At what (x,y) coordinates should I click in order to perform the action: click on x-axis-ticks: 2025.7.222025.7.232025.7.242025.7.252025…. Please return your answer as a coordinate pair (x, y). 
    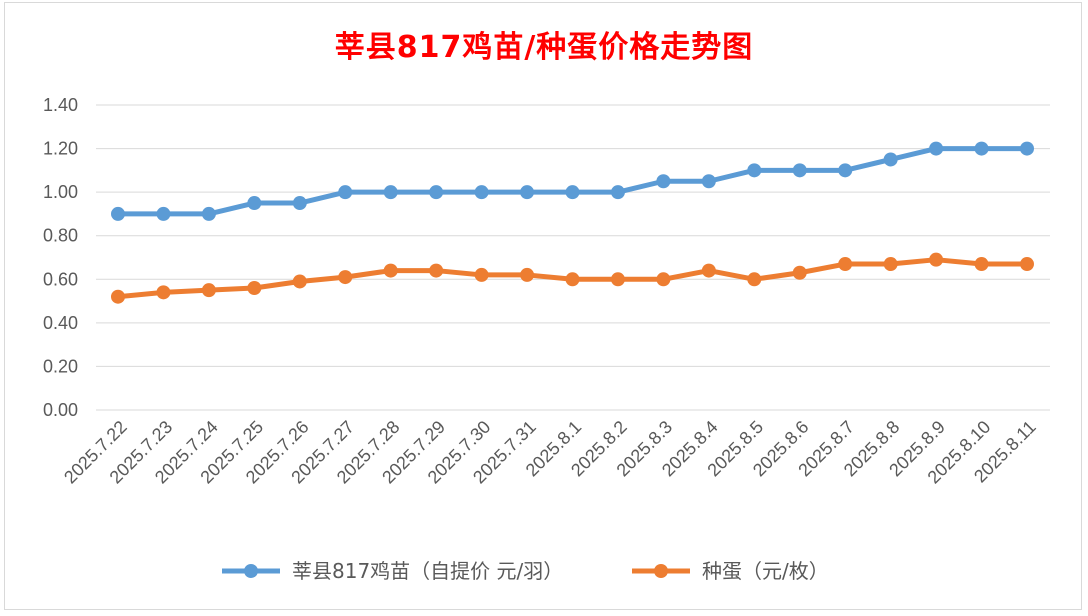
    Looking at the image, I should click on (550, 452).